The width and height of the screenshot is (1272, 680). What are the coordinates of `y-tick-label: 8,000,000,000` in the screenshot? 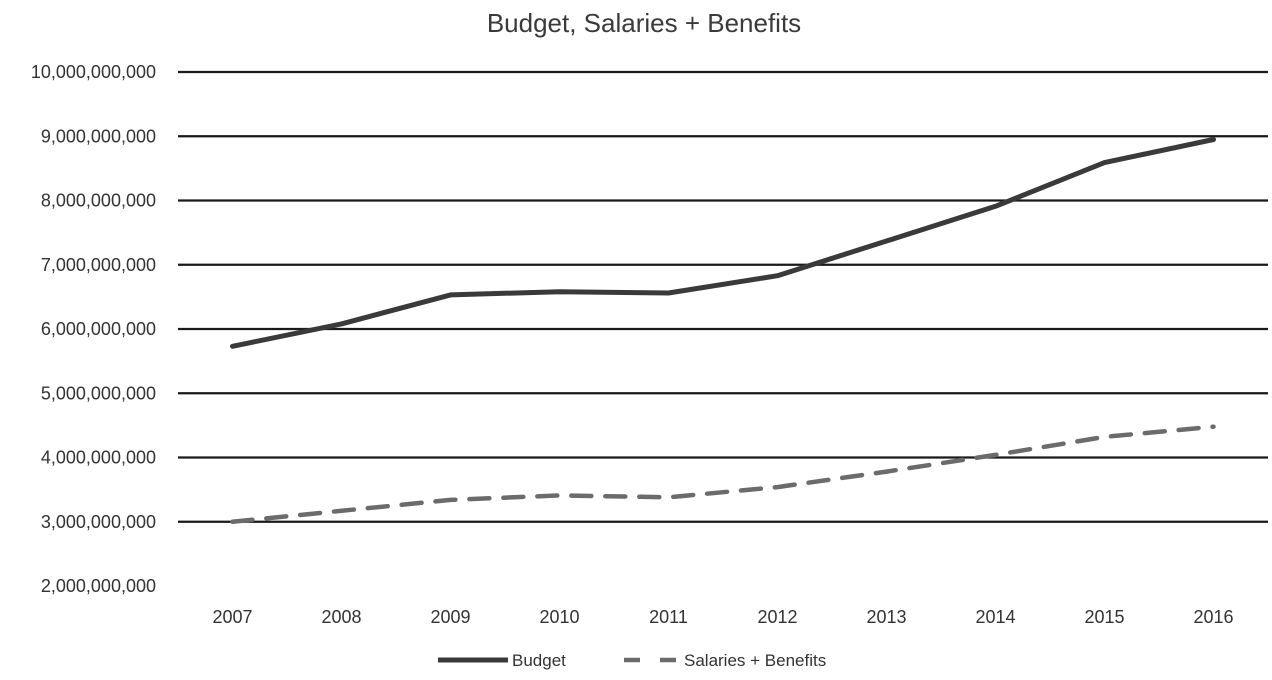 It's located at (98, 201).